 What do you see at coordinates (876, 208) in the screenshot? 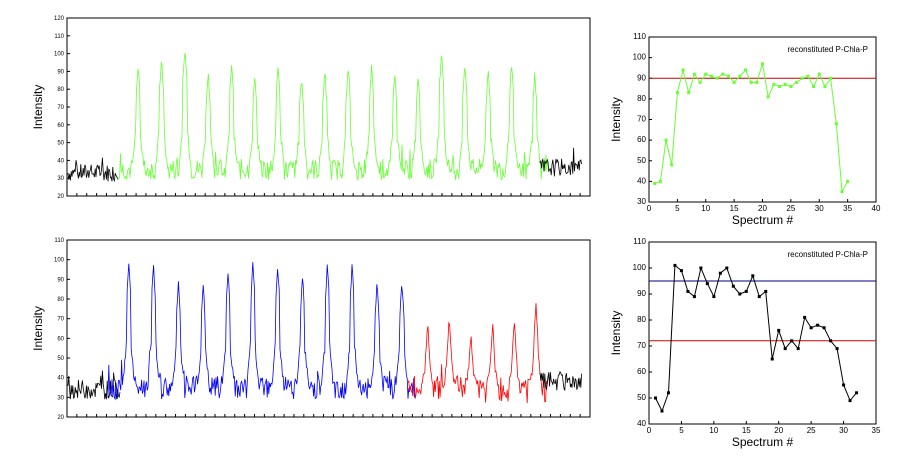
I see `x-tick-label: 40` at bounding box center [876, 208].